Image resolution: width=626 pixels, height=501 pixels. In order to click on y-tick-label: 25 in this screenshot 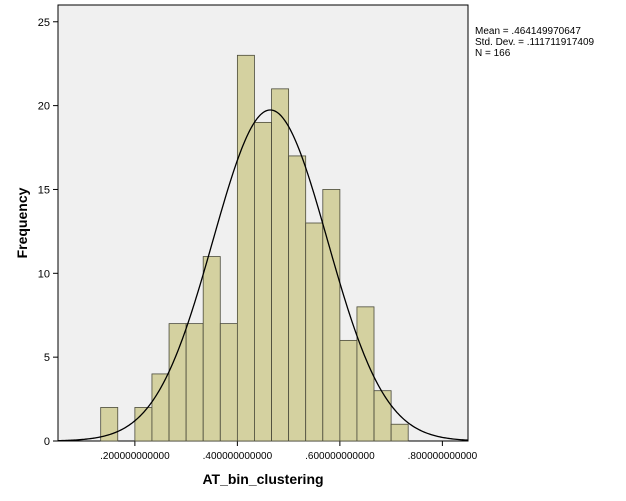, I will do `click(44, 23)`.